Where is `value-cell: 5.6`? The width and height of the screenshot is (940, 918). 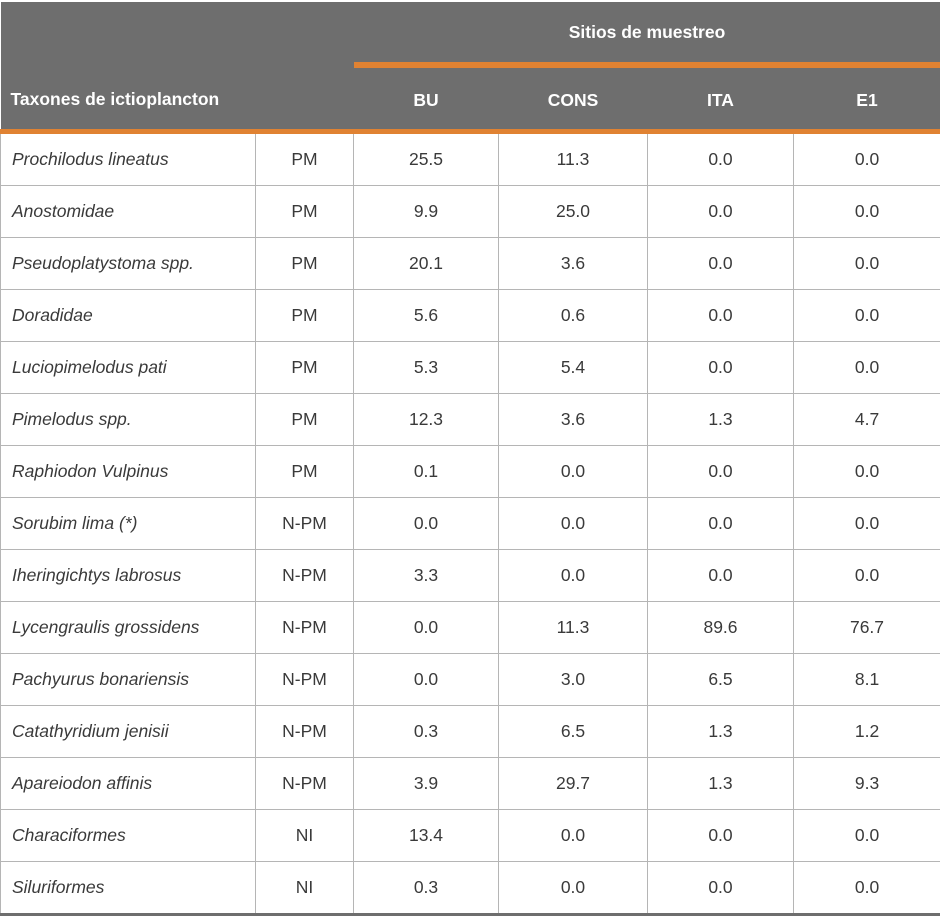
value-cell: 5.6 is located at coordinates (426, 315).